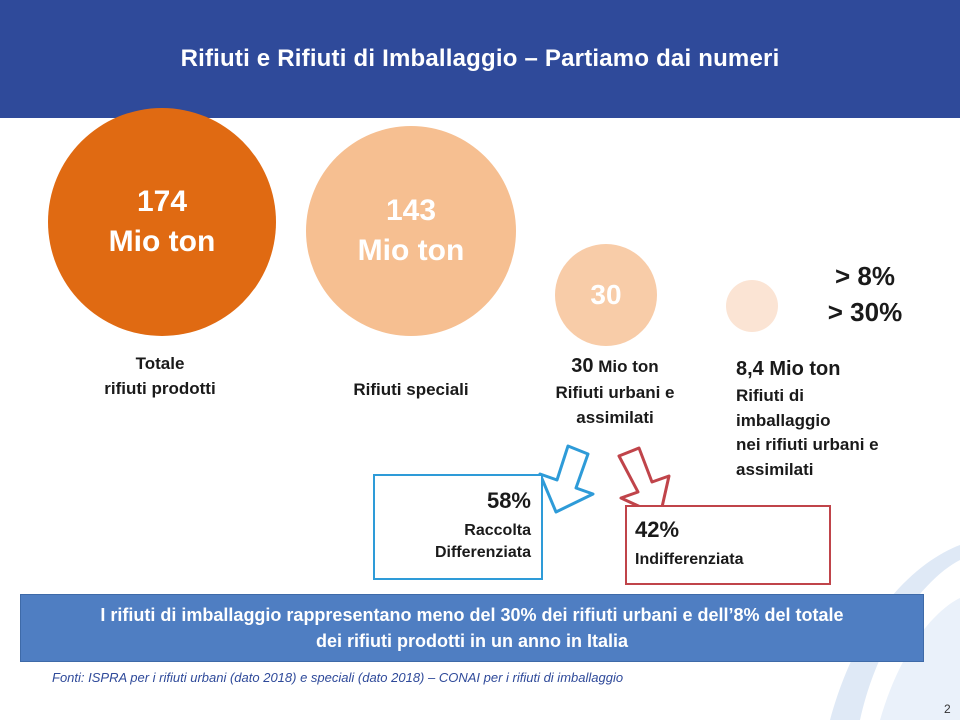 This screenshot has width=960, height=720. What do you see at coordinates (783, 420) in the screenshot?
I see `packaging-label-line2: imballaggio` at bounding box center [783, 420].